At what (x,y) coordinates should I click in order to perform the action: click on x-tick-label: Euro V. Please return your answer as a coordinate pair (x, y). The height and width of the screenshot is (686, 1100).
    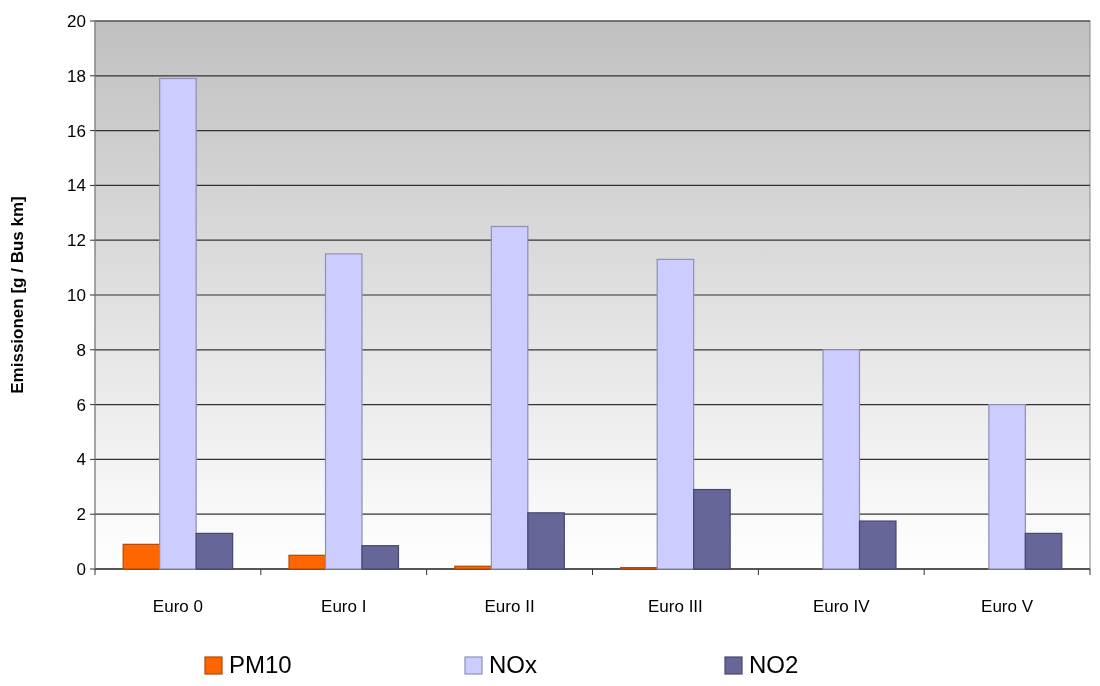
    Looking at the image, I should click on (1007, 606).